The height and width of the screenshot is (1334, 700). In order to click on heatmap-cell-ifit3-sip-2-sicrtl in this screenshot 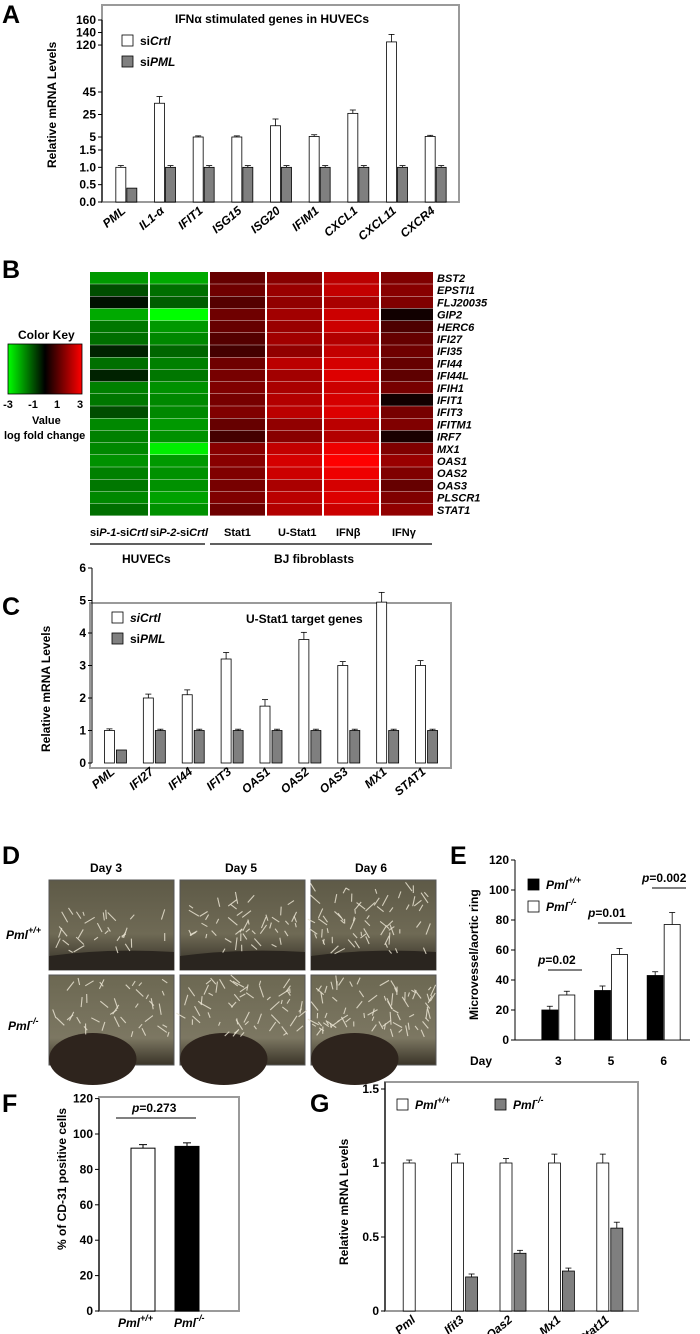, I will do `click(179, 412)`.